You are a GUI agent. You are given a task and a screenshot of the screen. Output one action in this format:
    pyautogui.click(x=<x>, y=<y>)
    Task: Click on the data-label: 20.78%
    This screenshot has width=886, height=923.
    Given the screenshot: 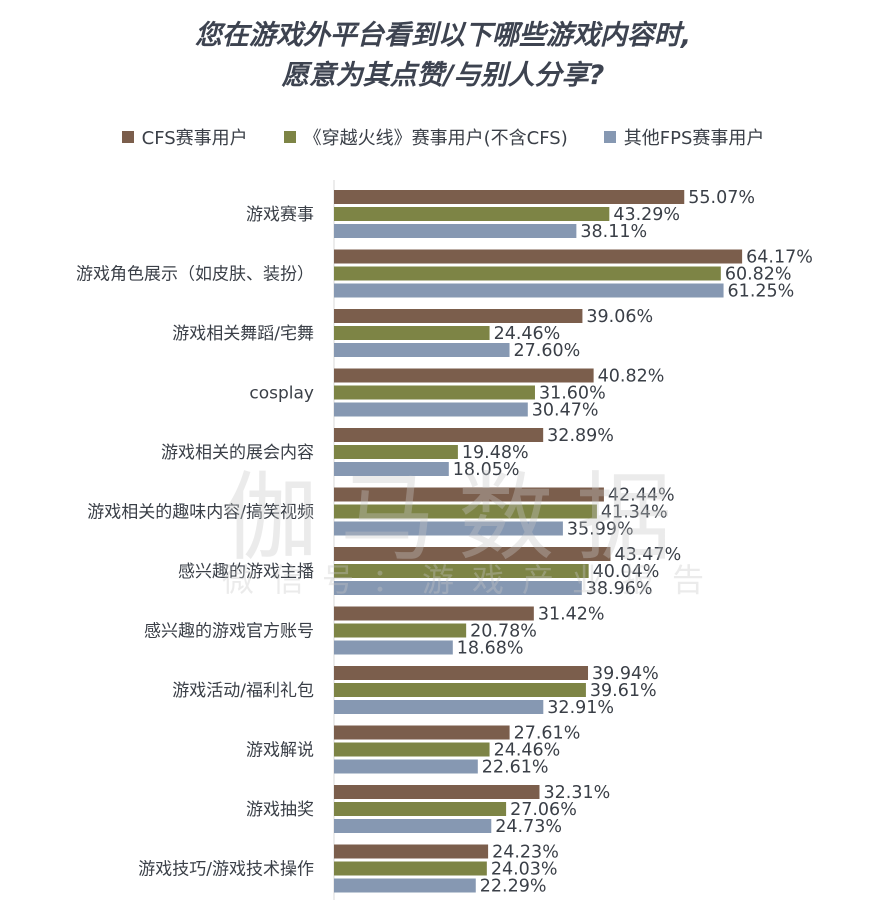 What is the action you would take?
    pyautogui.click(x=503, y=632)
    